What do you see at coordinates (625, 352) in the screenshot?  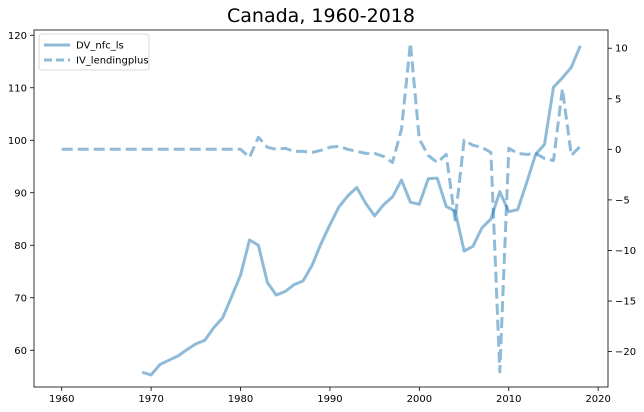 I see `y-right-tick-label: −20` at bounding box center [625, 352].